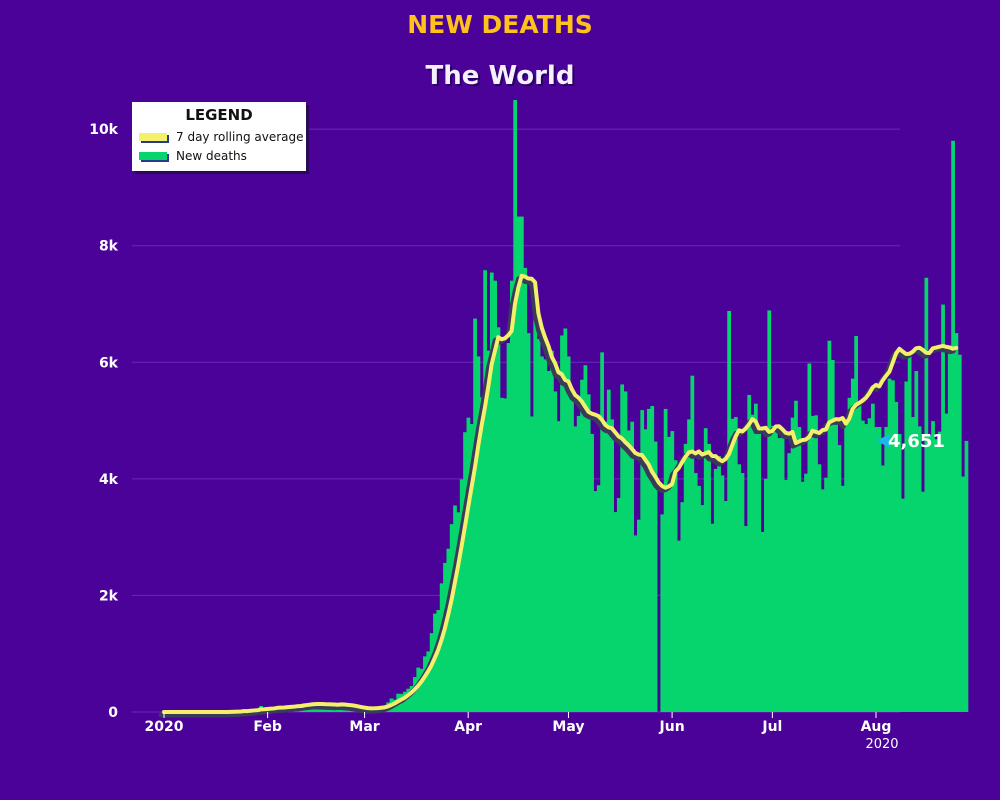 This screenshot has width=1000, height=800. I want to click on y-tick-label: 4k, so click(109, 480).